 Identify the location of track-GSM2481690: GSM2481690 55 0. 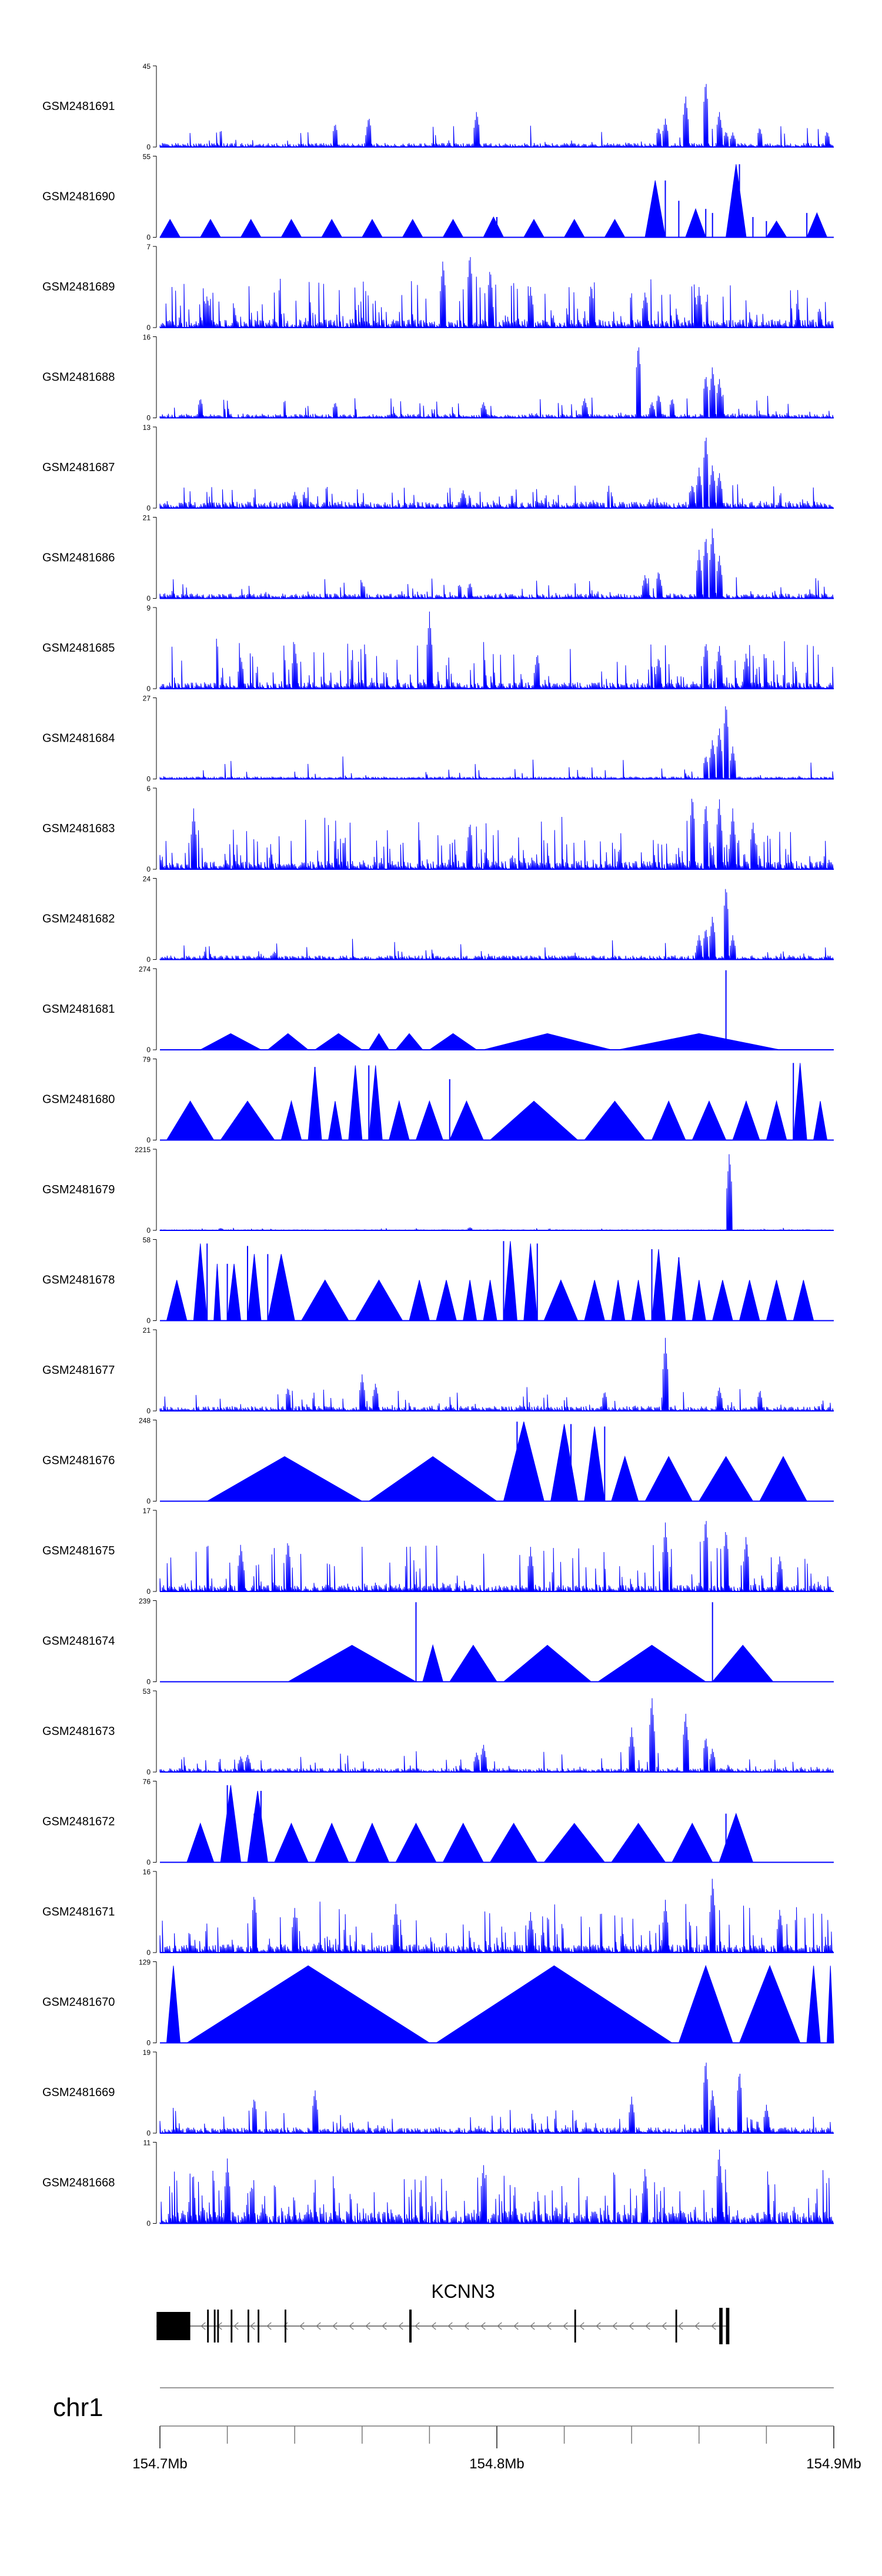
(438, 197).